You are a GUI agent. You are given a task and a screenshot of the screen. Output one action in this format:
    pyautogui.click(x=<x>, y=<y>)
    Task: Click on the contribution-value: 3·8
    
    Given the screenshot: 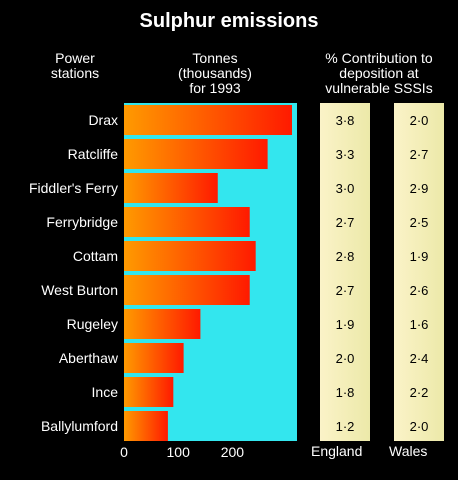 What is the action you would take?
    pyautogui.click(x=345, y=120)
    